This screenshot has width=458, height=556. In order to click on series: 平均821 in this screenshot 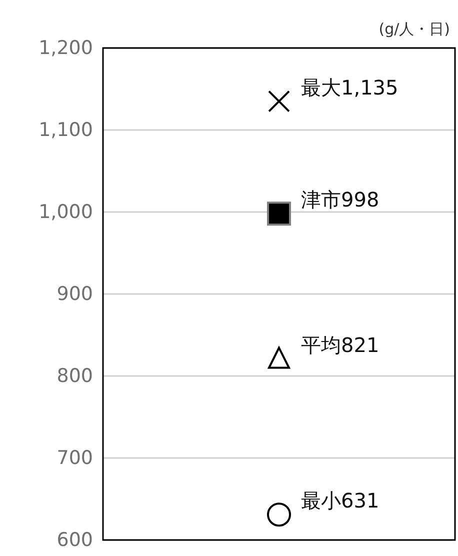, I will do `click(323, 350)`.